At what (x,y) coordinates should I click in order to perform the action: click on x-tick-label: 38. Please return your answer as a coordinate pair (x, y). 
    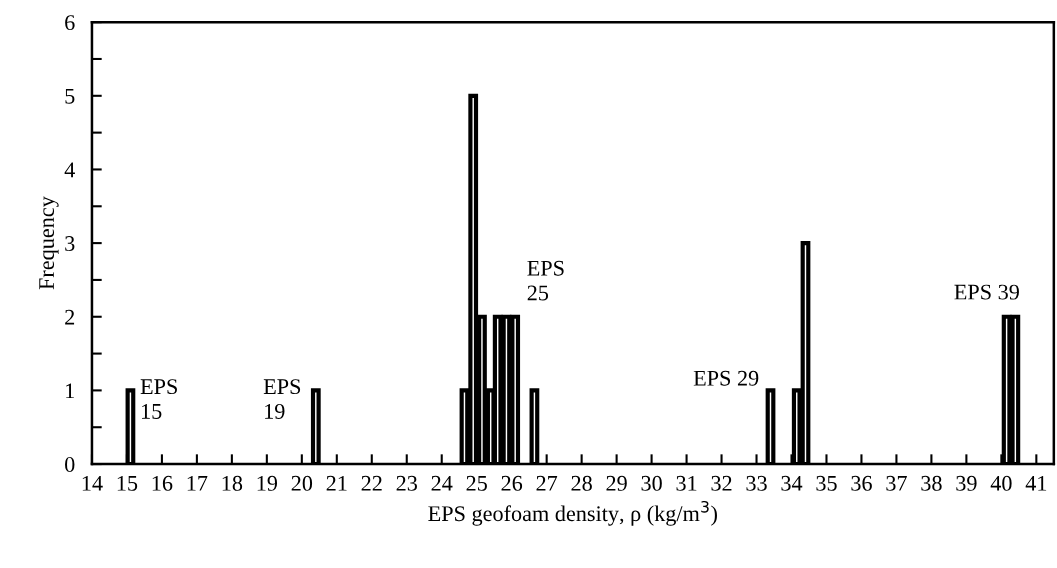
    Looking at the image, I should click on (931, 483).